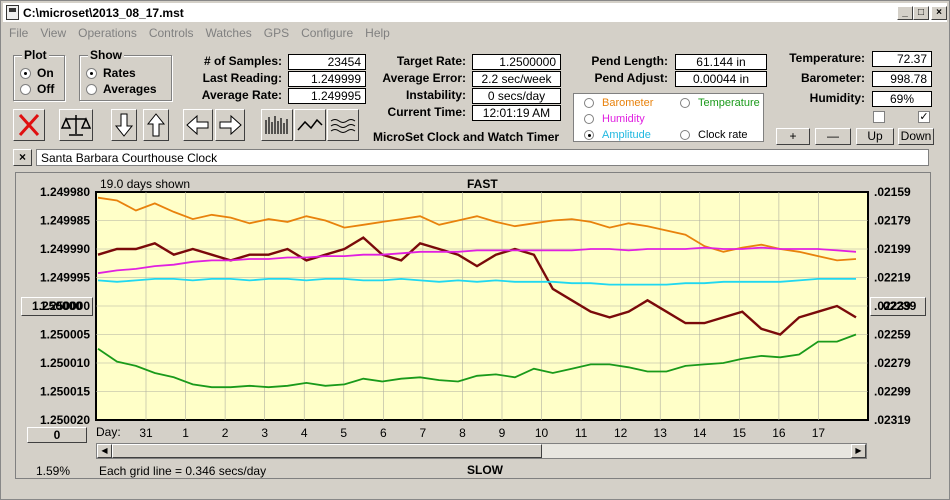 This screenshot has height=500, width=950. I want to click on minus-button: —, so click(833, 136).